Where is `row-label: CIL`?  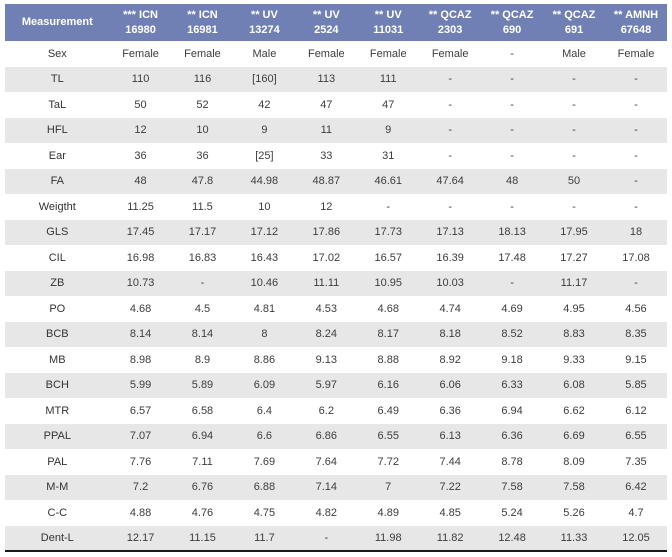 row-label: CIL is located at coordinates (57, 257).